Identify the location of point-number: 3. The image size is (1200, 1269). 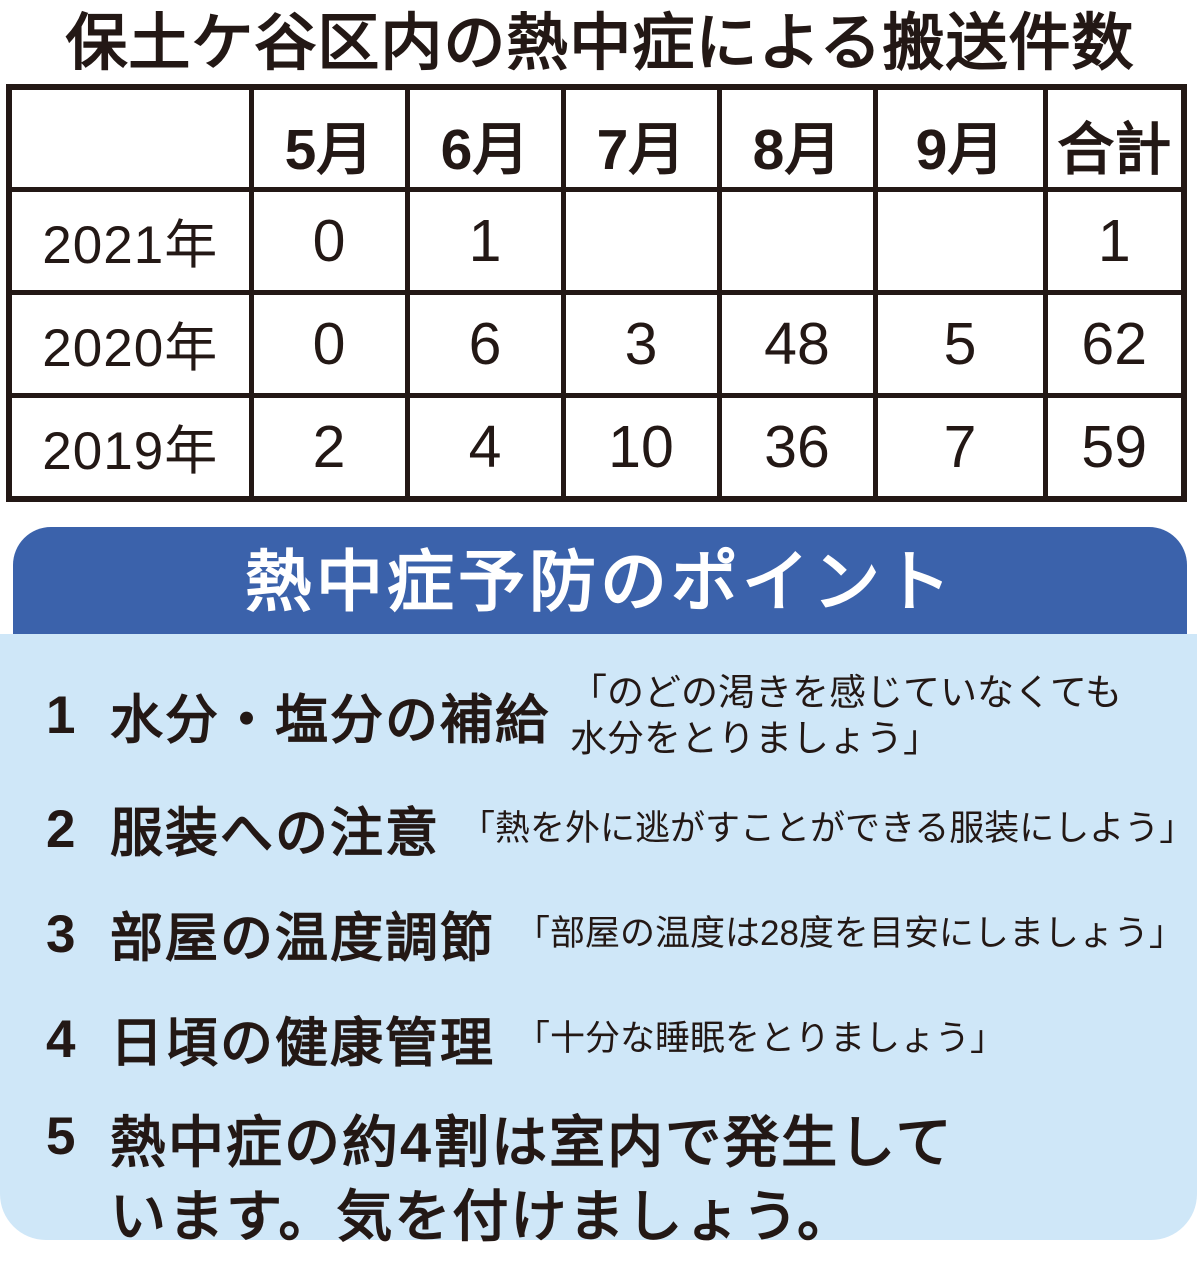
(61, 934).